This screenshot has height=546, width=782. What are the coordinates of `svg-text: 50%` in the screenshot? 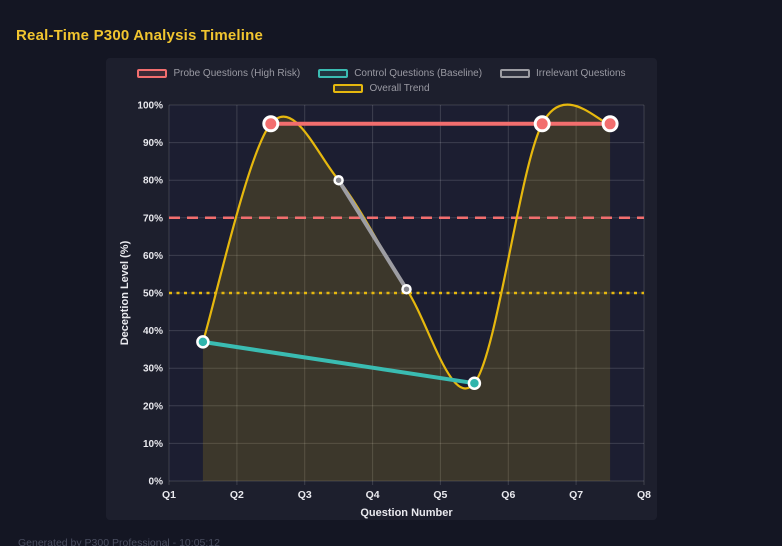 It's located at (153, 294).